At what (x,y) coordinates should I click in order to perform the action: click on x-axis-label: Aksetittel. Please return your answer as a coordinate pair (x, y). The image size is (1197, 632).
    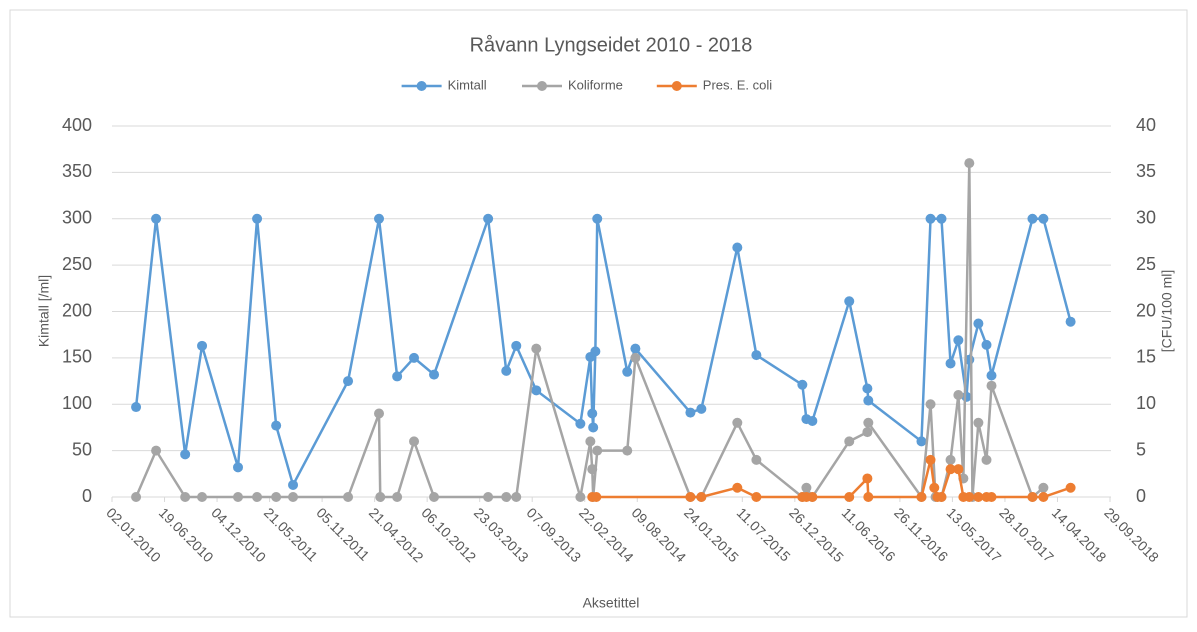
    Looking at the image, I should click on (611, 603).